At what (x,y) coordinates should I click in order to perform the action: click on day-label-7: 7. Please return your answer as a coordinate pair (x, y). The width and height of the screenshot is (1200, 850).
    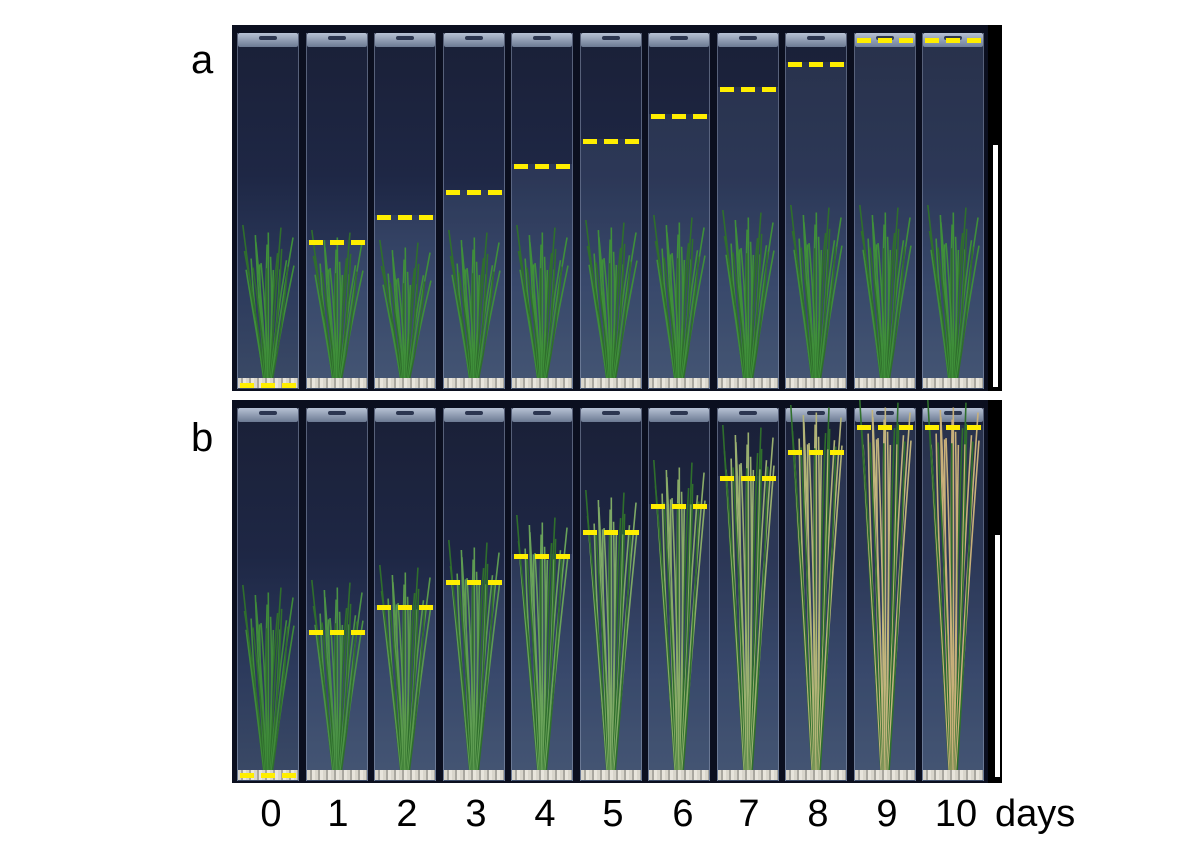
    Looking at the image, I should click on (749, 814).